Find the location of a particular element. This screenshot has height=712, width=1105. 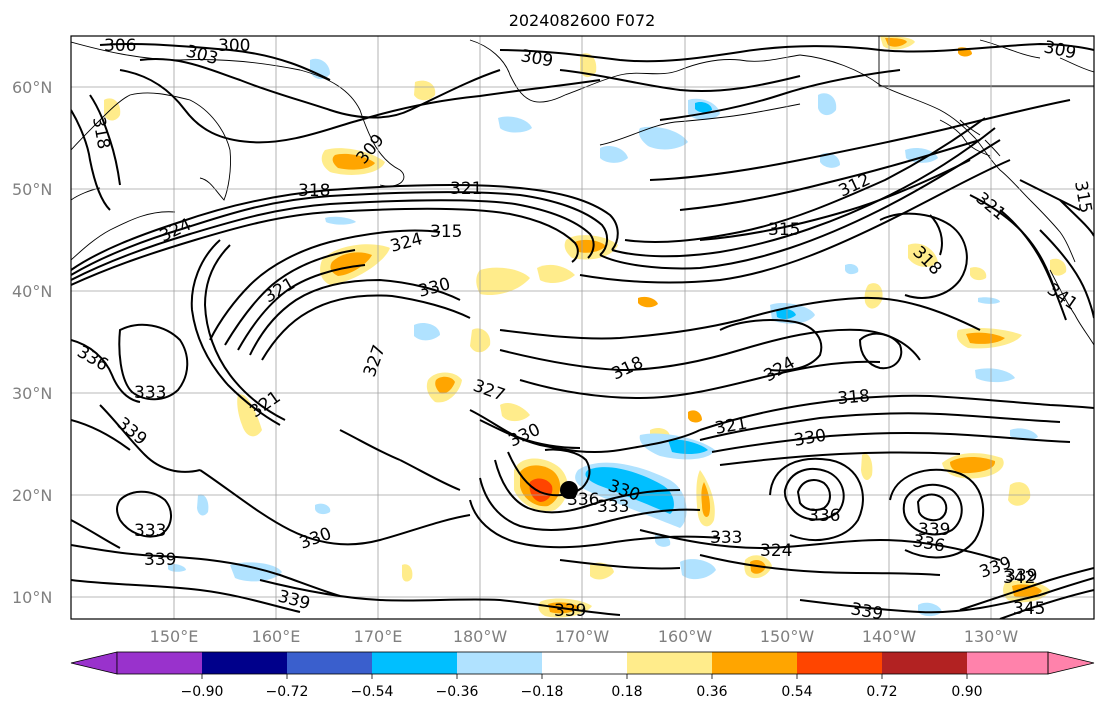

lat-label: 30°N is located at coordinates (32, 393).